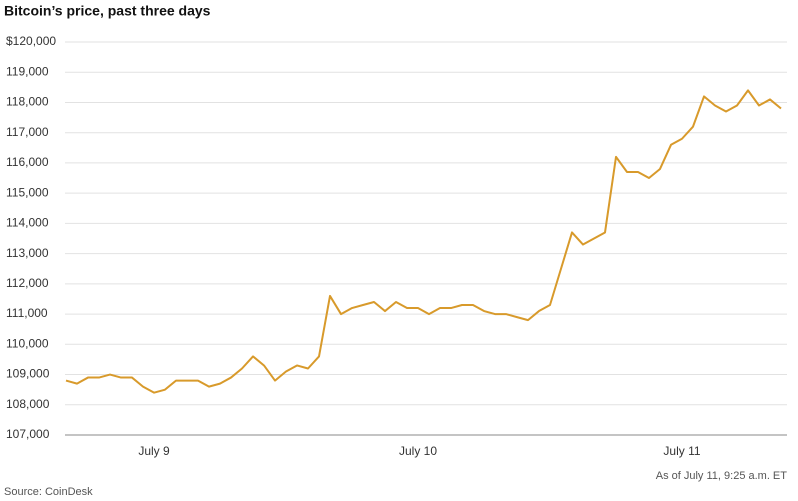  What do you see at coordinates (27, 313) in the screenshot?
I see `y-tick-label: 111,000` at bounding box center [27, 313].